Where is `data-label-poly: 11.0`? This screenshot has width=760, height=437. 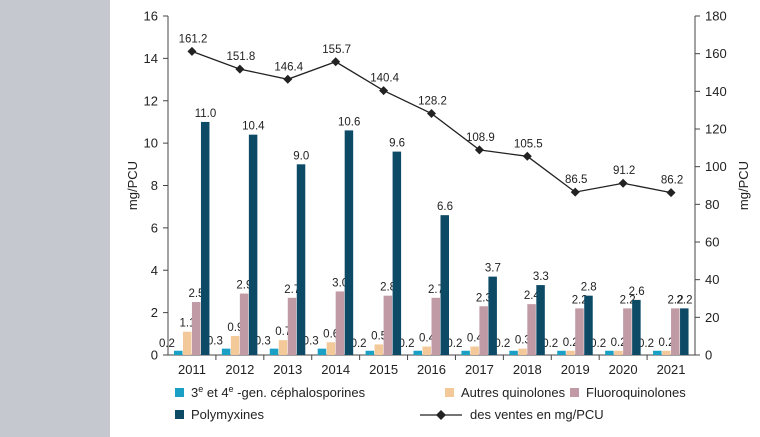 data-label-poly: 11.0 is located at coordinates (206, 114).